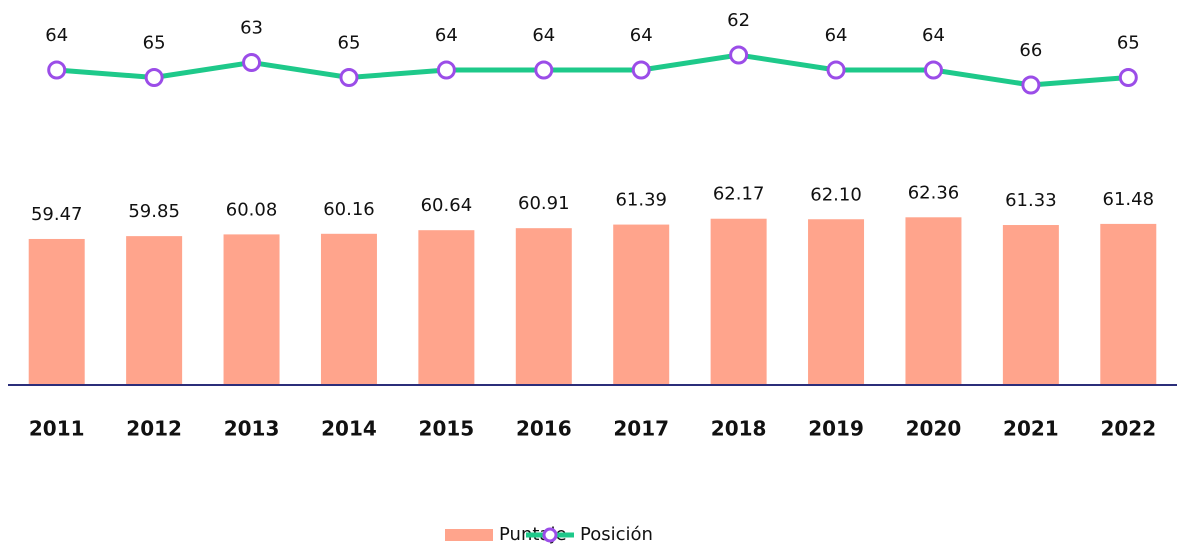  Describe the element at coordinates (1030, 50) in the screenshot. I see `line-value-label: 66` at that location.